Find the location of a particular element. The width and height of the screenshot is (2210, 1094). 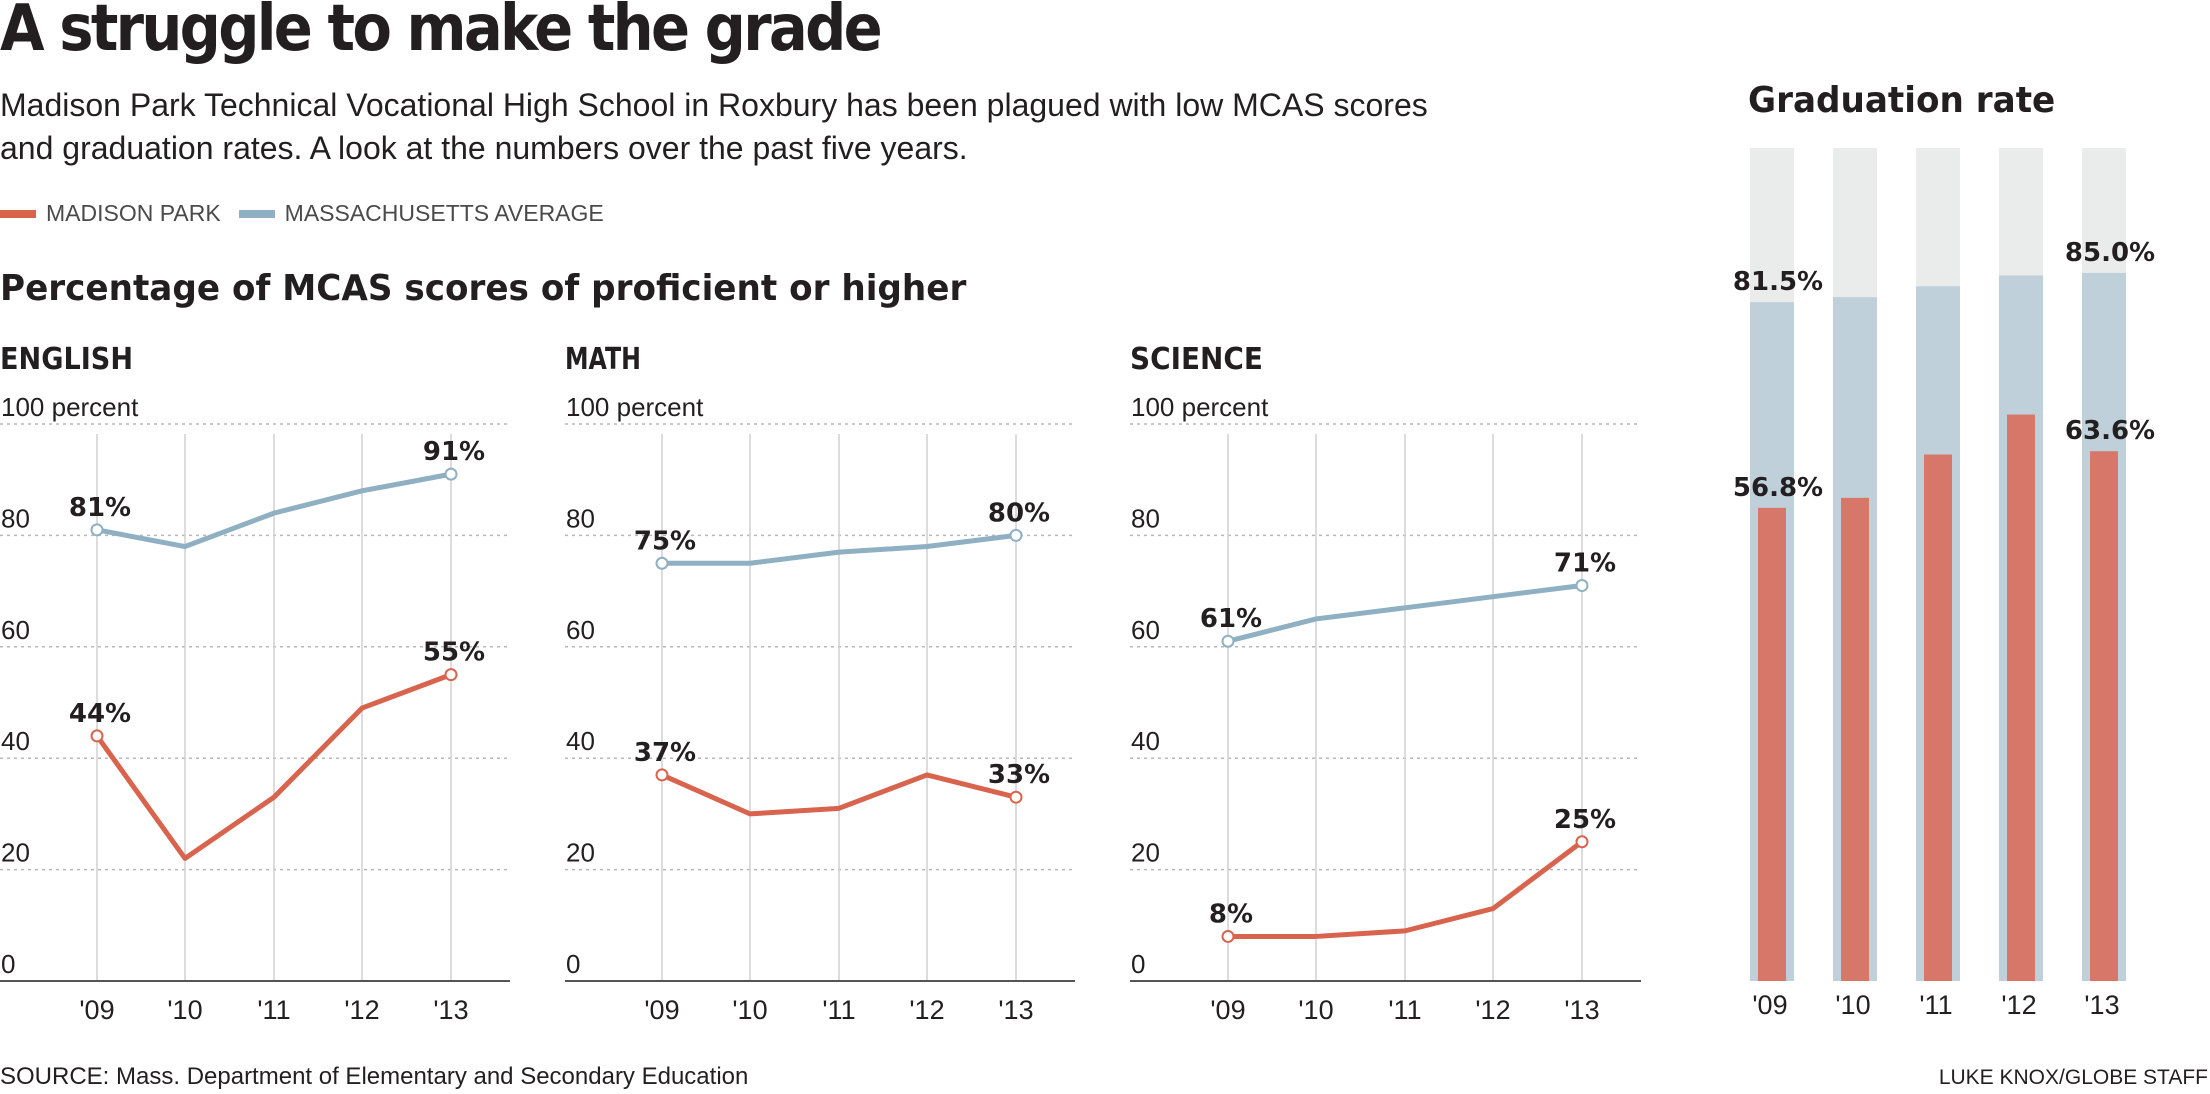

math-y-tick-label: 100 percent is located at coordinates (635, 407).